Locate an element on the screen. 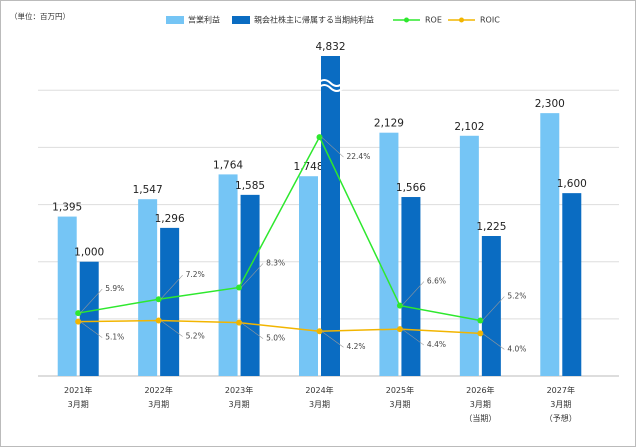 The height and width of the screenshot is (447, 636). value-label: 4.0% is located at coordinates (516, 348).